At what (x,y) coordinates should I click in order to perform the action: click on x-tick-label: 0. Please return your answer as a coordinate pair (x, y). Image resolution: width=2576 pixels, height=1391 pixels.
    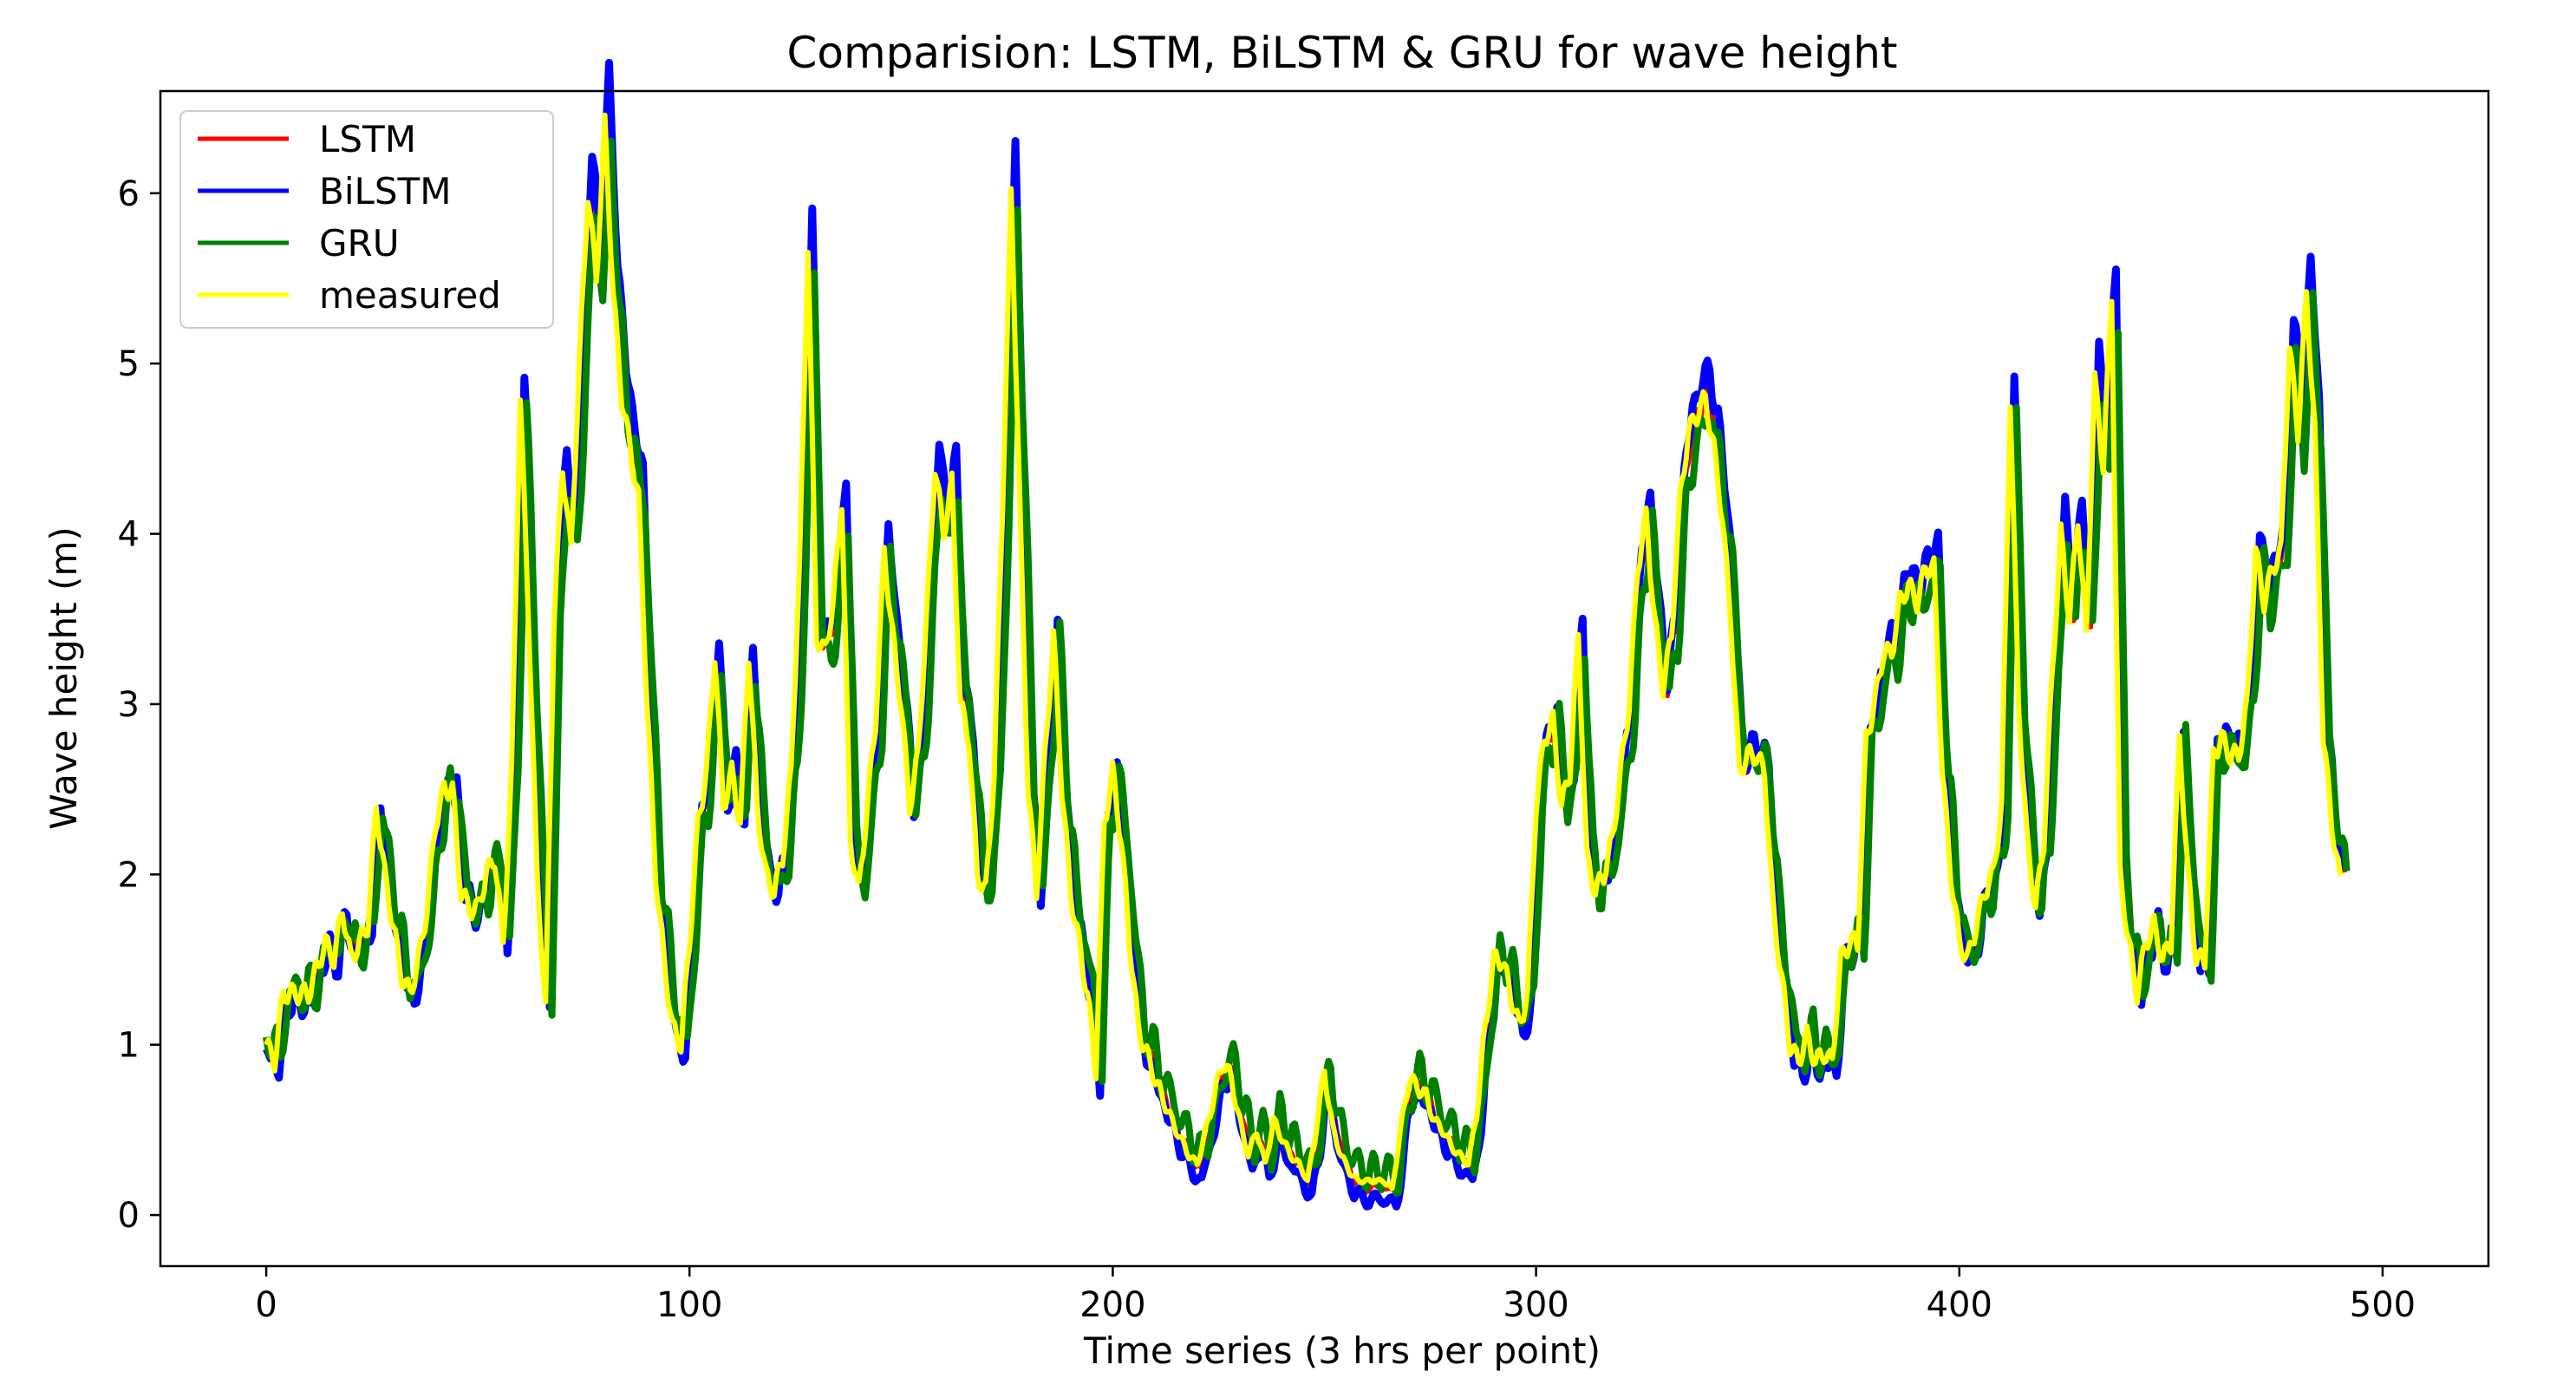
    Looking at the image, I should click on (266, 1305).